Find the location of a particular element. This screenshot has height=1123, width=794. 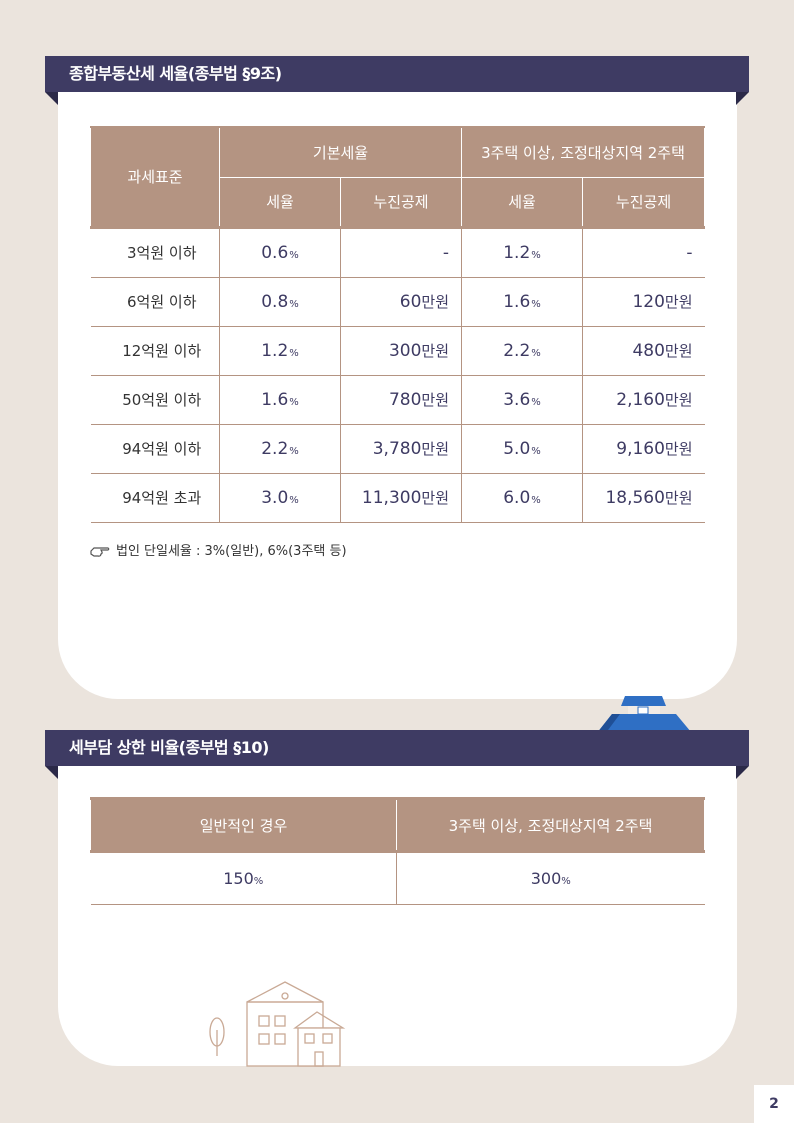

pointing-hand-icon is located at coordinates (100, 551).